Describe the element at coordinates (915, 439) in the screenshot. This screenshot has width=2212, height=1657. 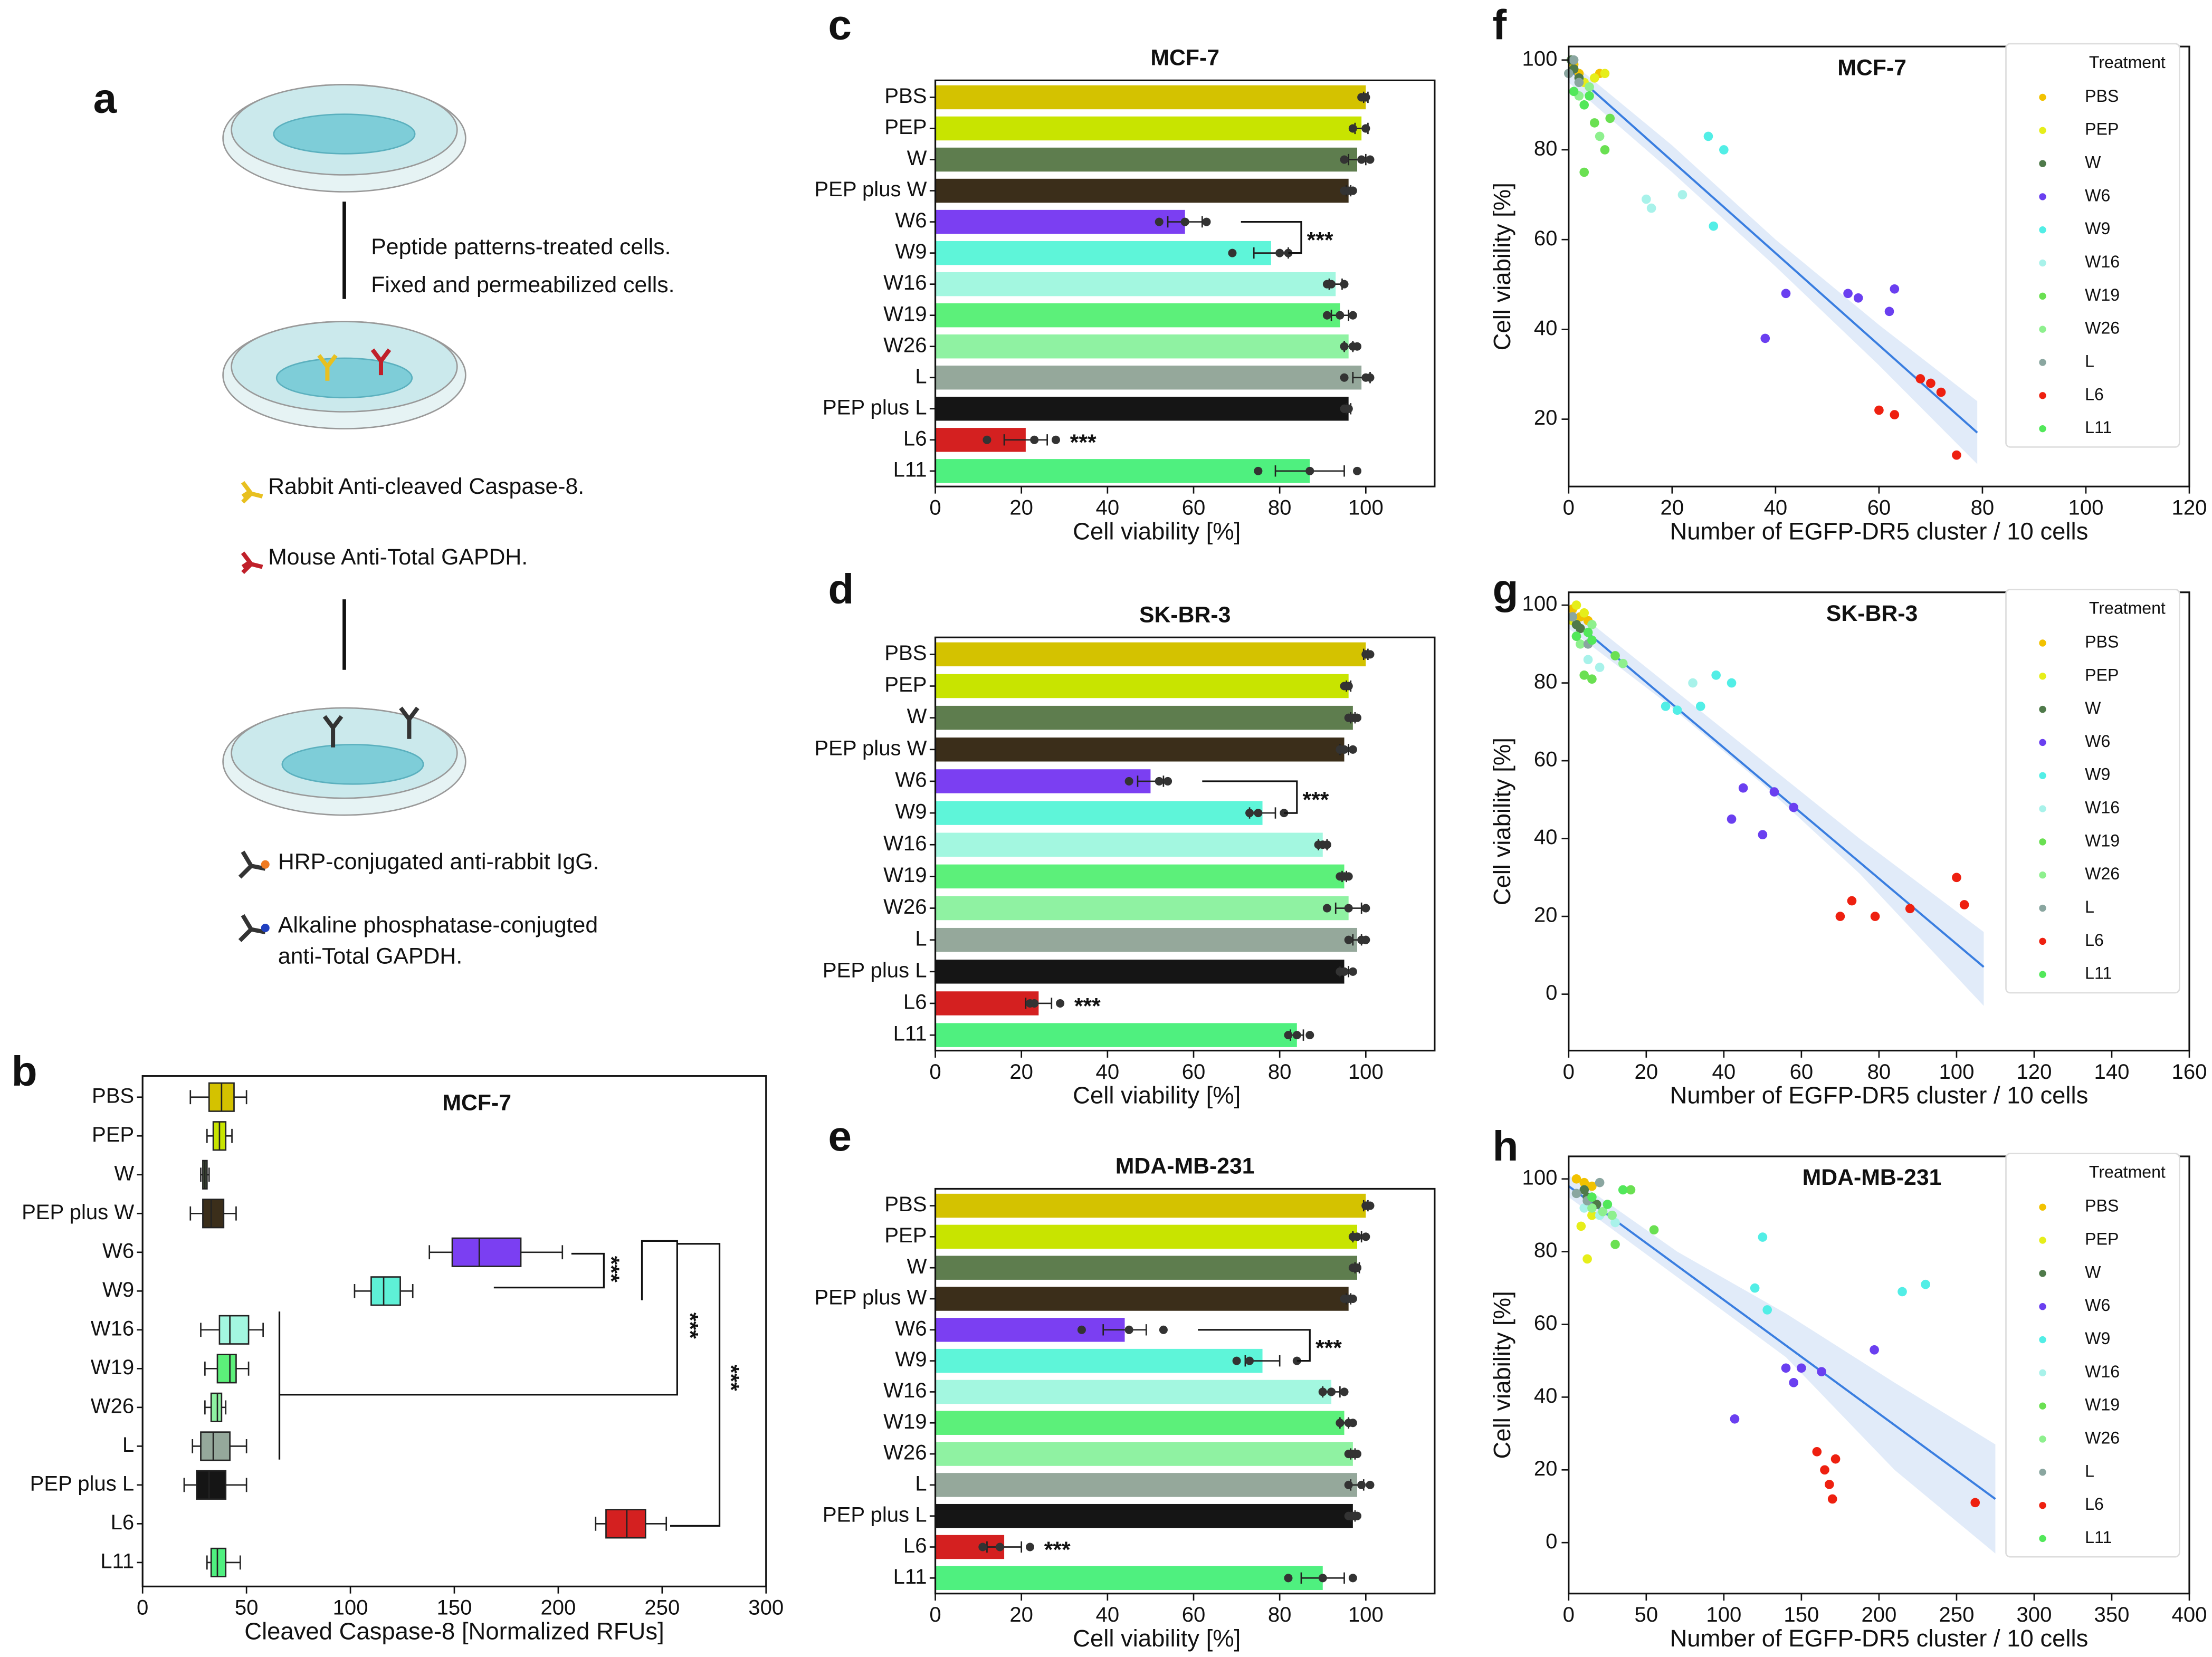
I see `y-tick-label: L6` at that location.